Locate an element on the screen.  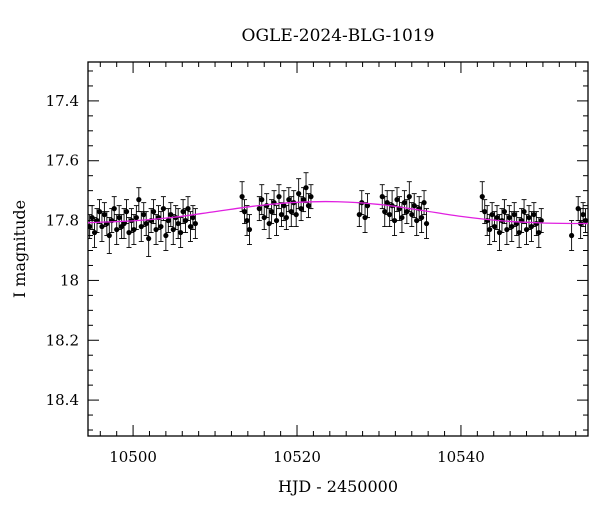
data-points is located at coordinates (338, 213).